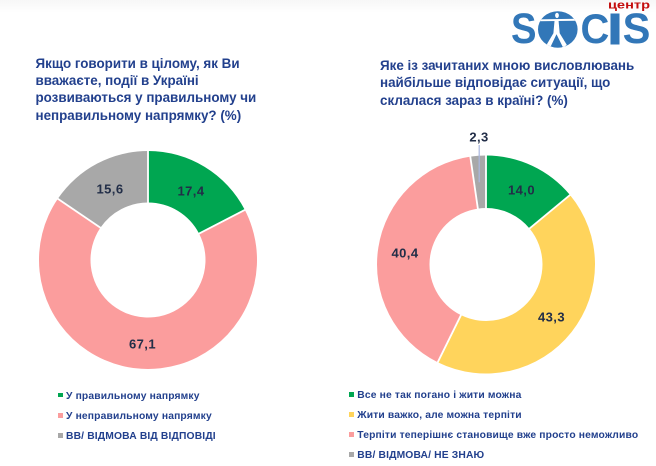 The width and height of the screenshot is (656, 466). I want to click on svg-text: C, so click(595, 28).